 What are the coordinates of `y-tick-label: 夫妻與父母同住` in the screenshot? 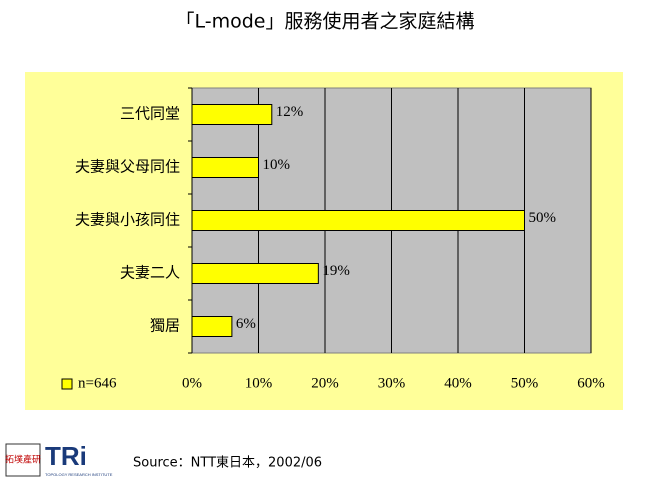 It's located at (127, 167).